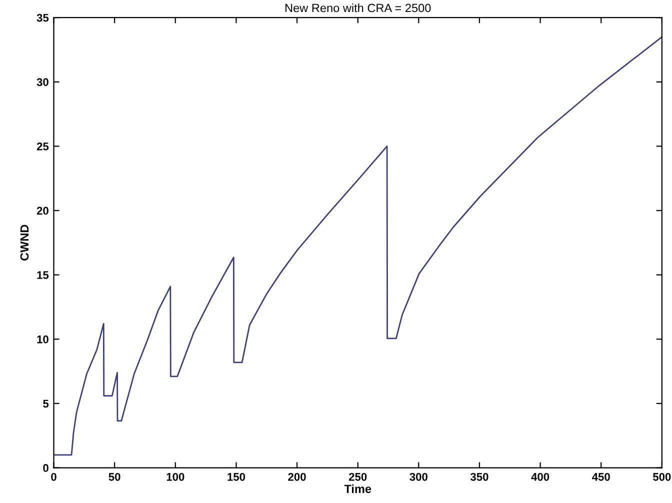 The width and height of the screenshot is (672, 503). What do you see at coordinates (237, 476) in the screenshot?
I see `x-tick-label: 150` at bounding box center [237, 476].